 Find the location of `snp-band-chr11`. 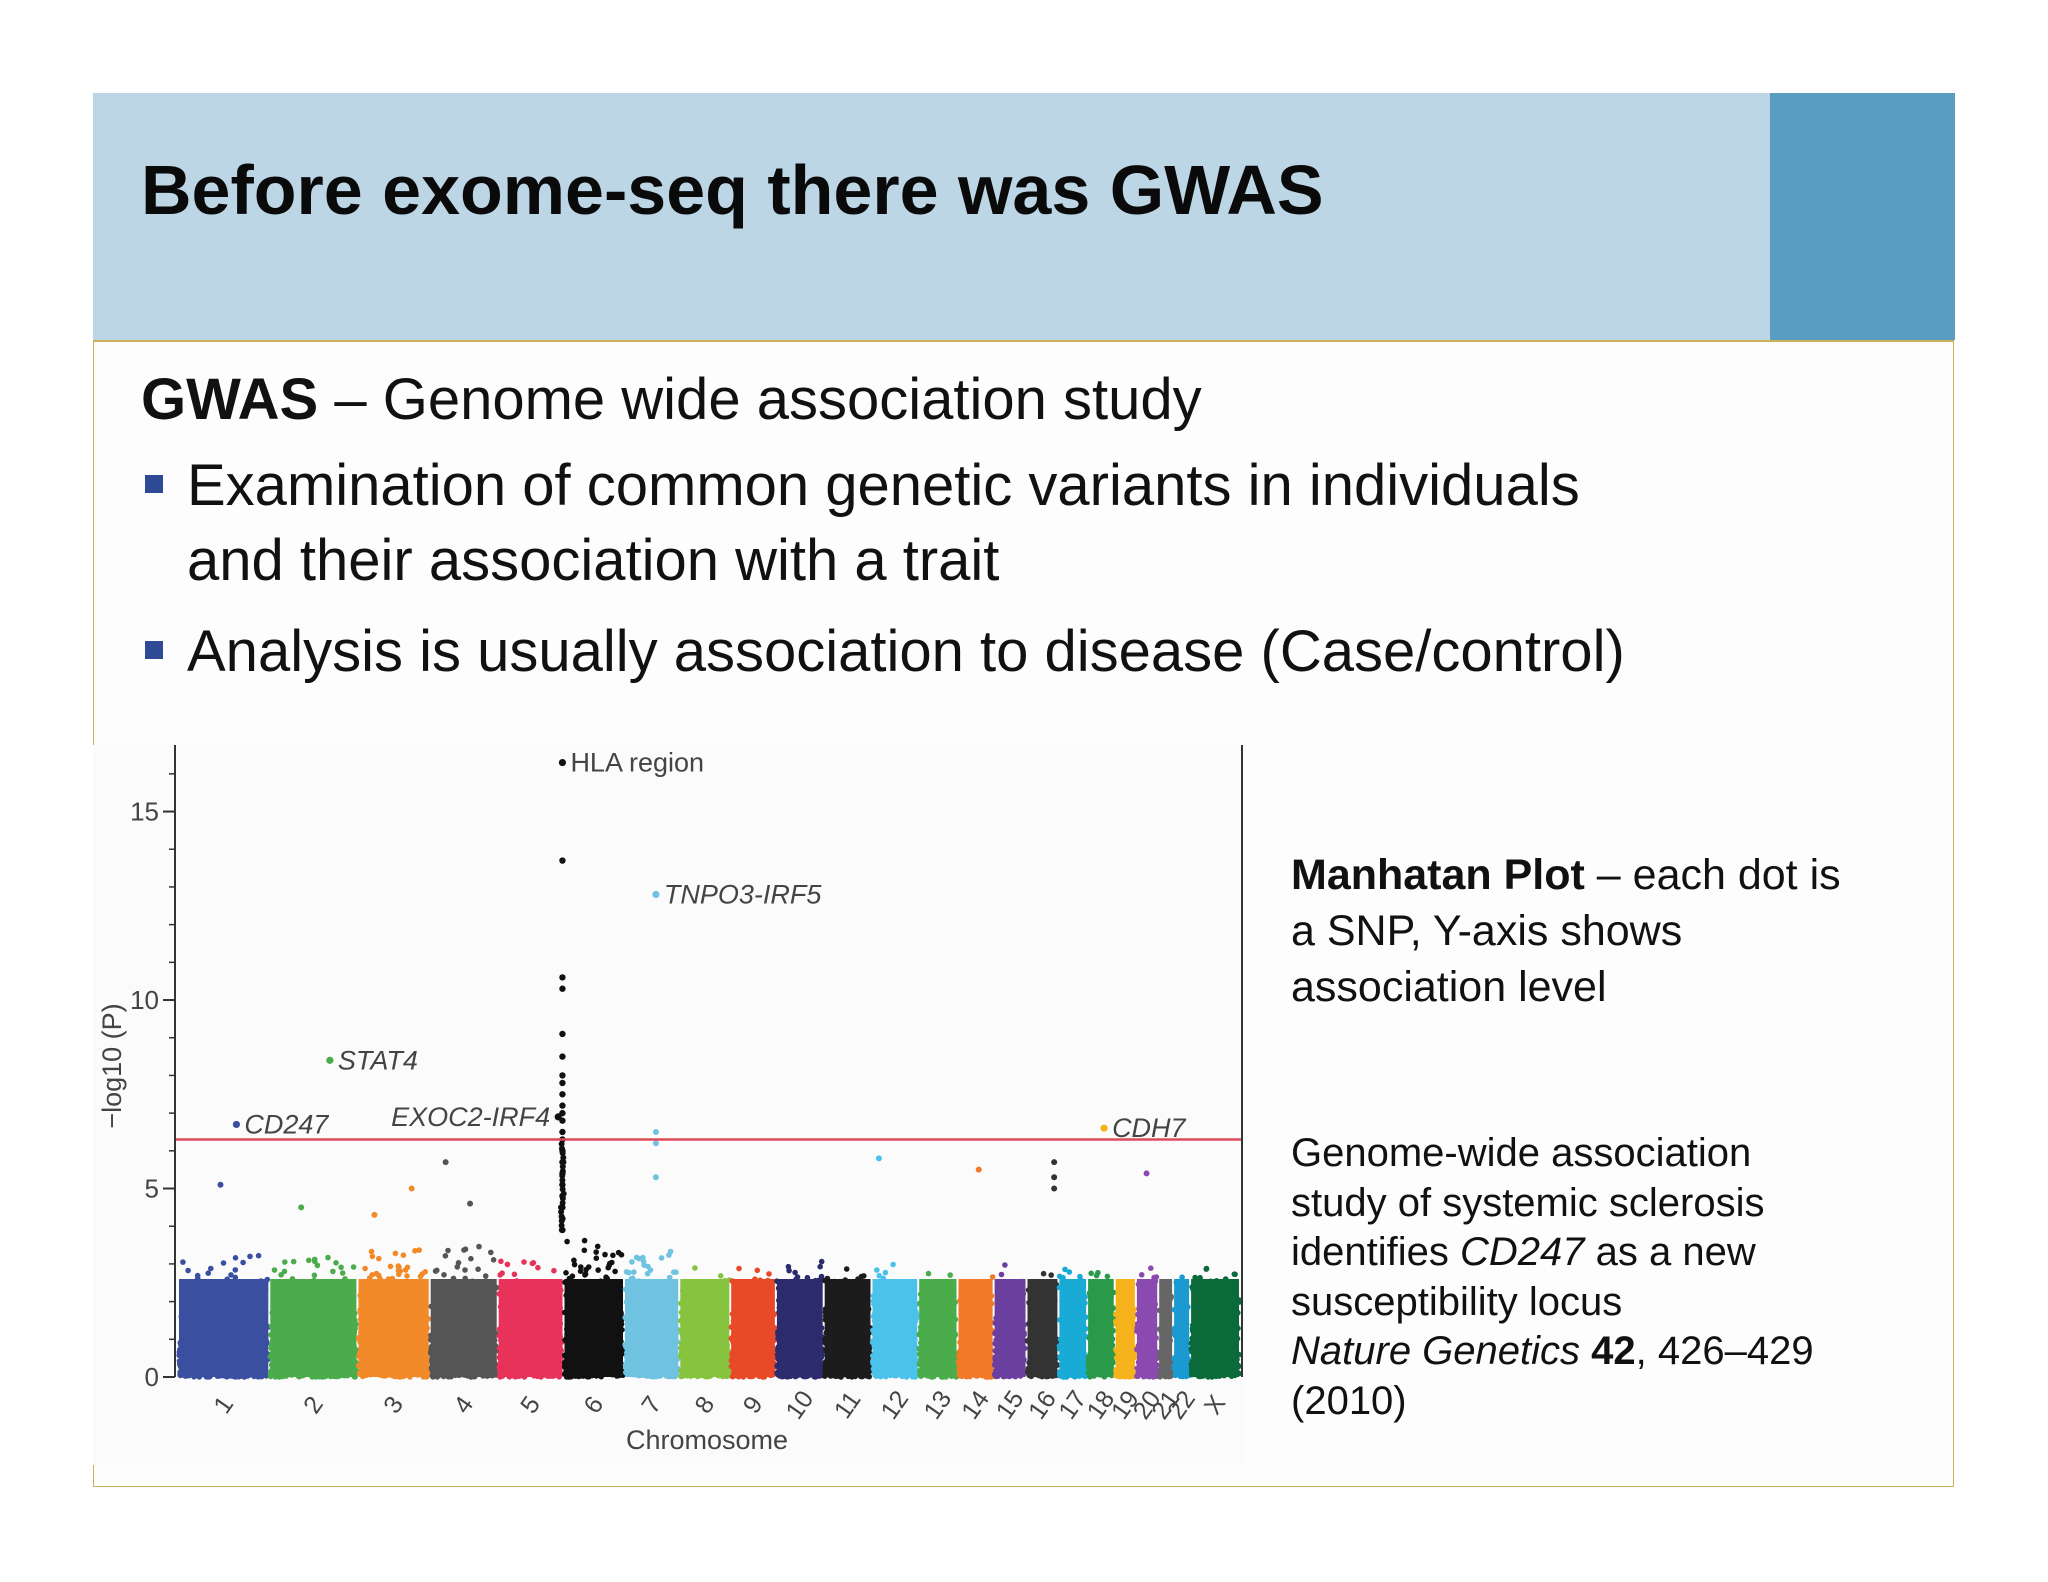

snp-band-chr11 is located at coordinates (847, 1328).